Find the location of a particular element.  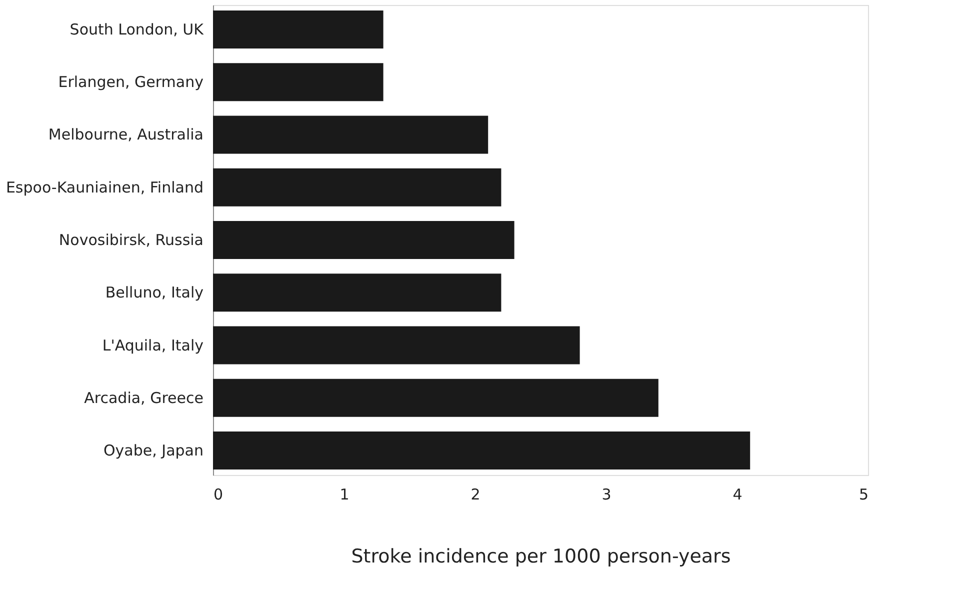

x-tick-label: 1 is located at coordinates (345, 495).